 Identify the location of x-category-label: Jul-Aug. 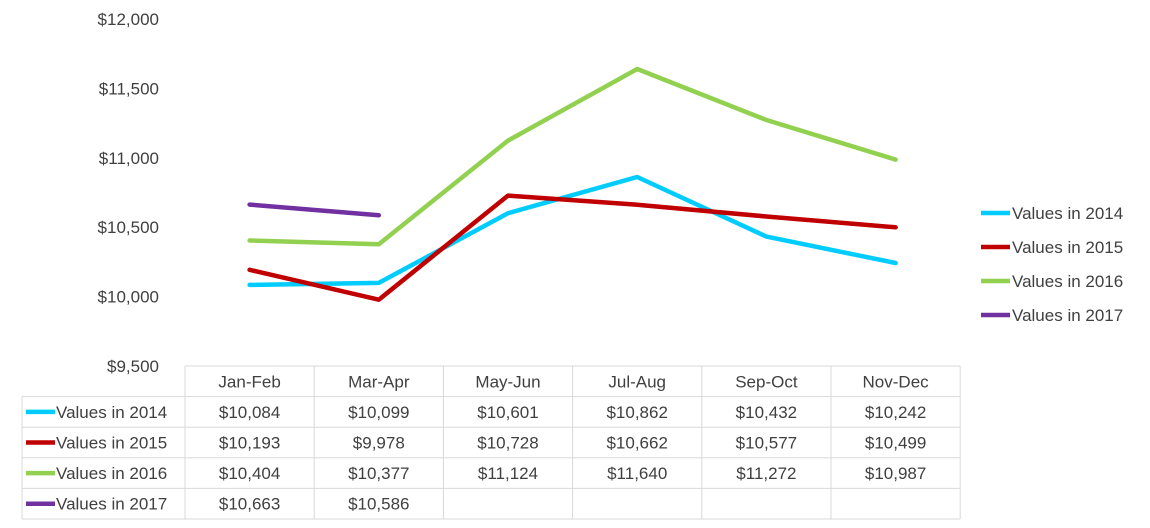
(637, 381).